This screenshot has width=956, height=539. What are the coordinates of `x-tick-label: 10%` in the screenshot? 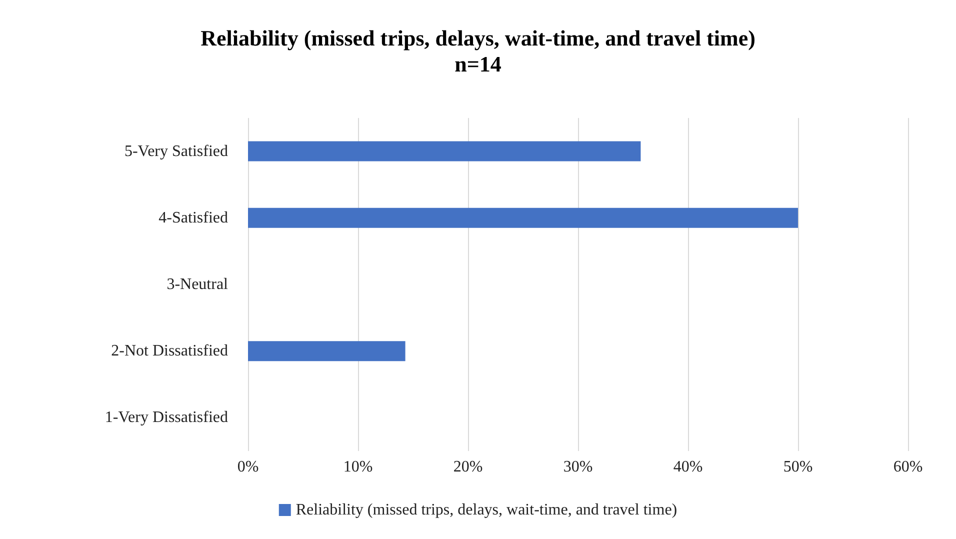 It's located at (358, 467).